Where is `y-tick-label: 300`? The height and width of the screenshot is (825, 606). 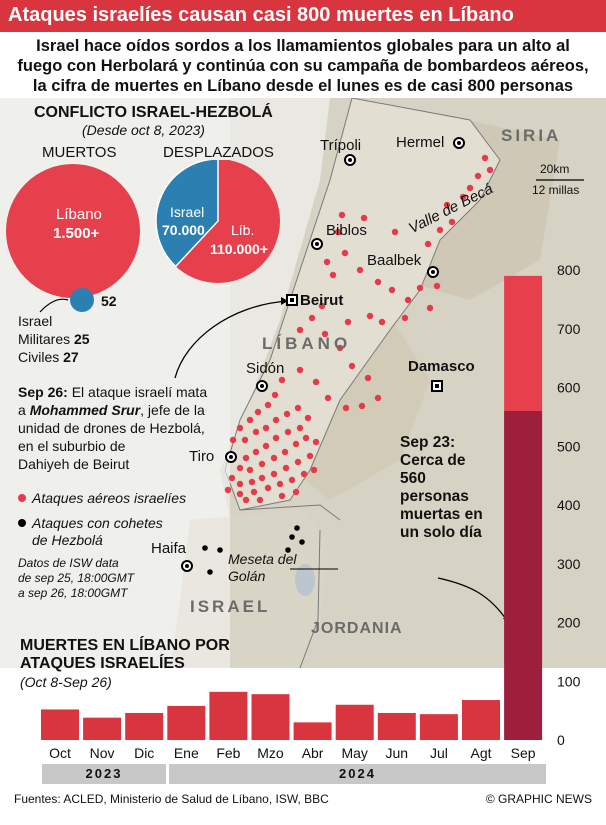
y-tick-label: 300 is located at coordinates (569, 564).